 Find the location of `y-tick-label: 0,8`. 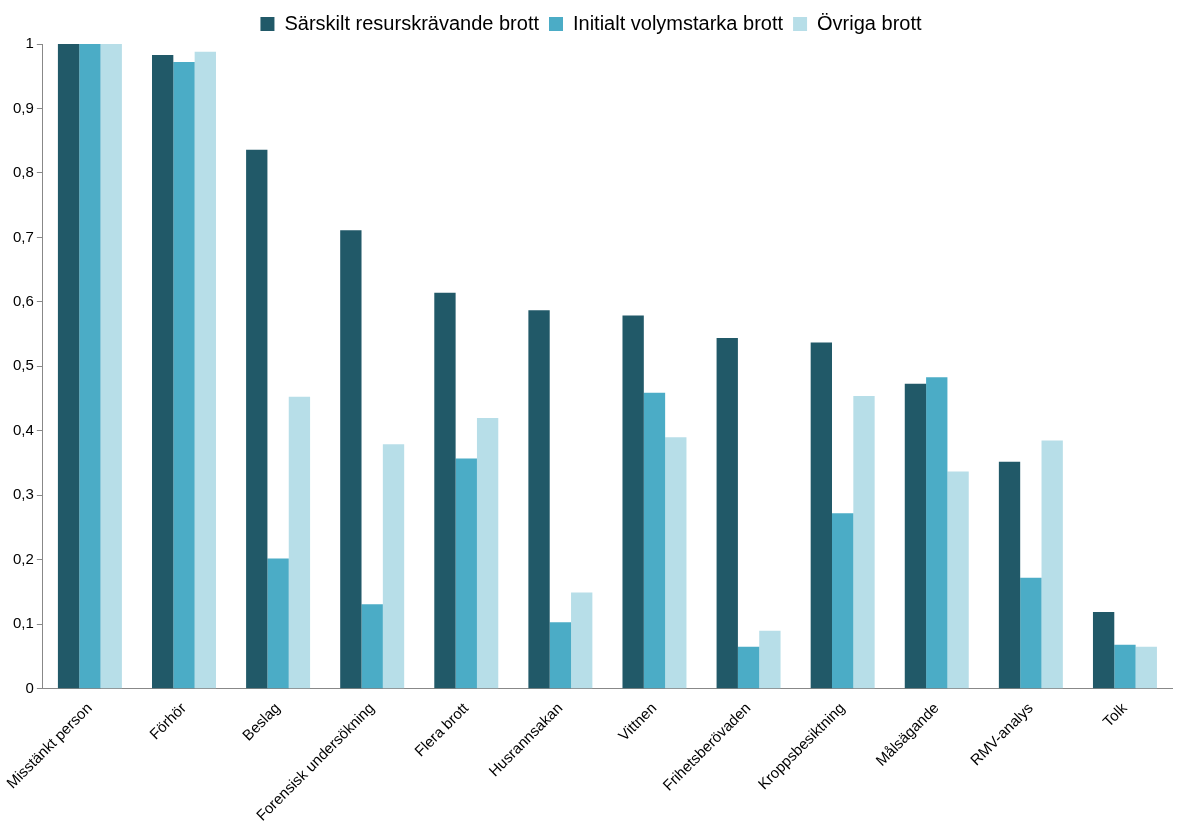

y-tick-label: 0,8 is located at coordinates (23, 172).